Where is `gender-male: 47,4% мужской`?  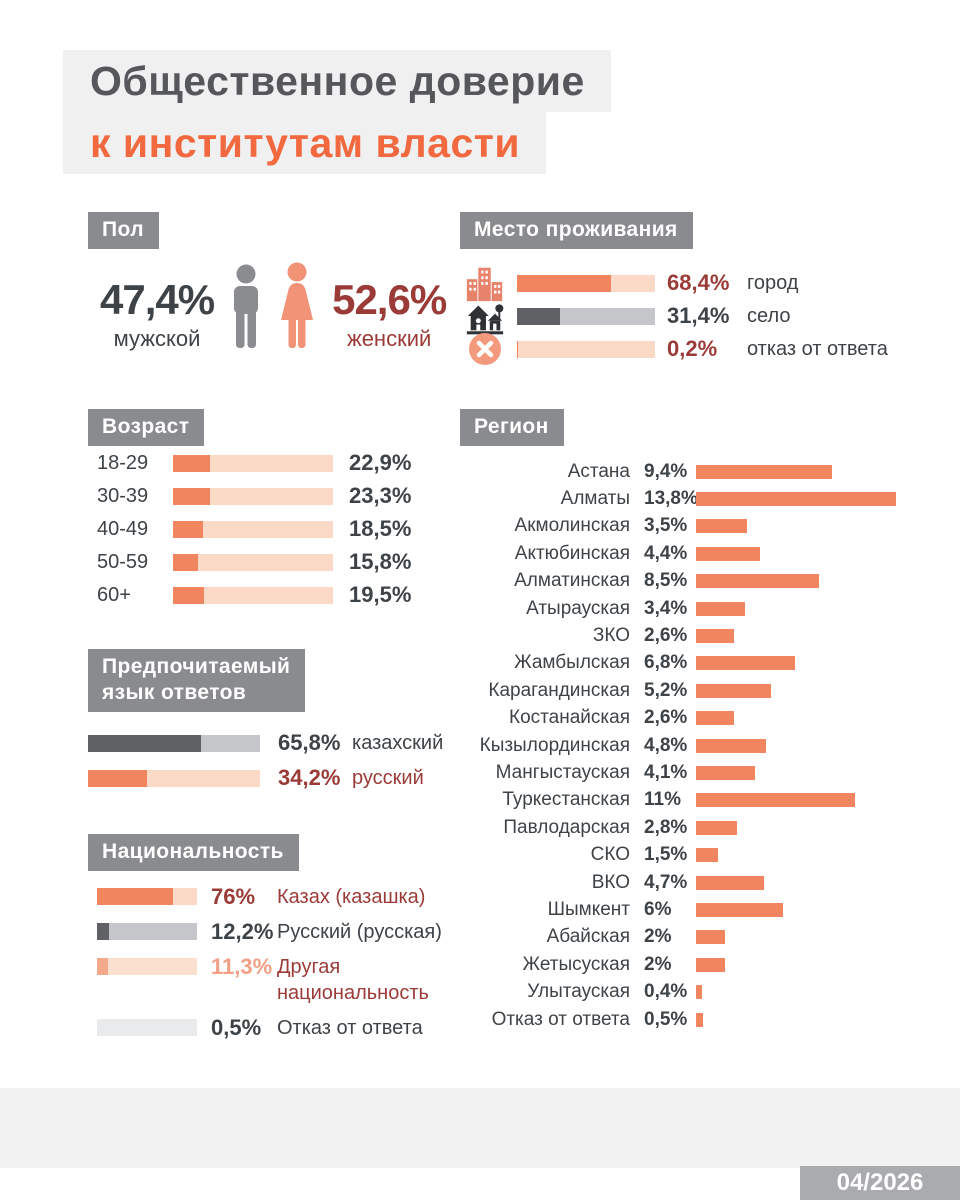
gender-male: 47,4% мужской is located at coordinates (157, 315).